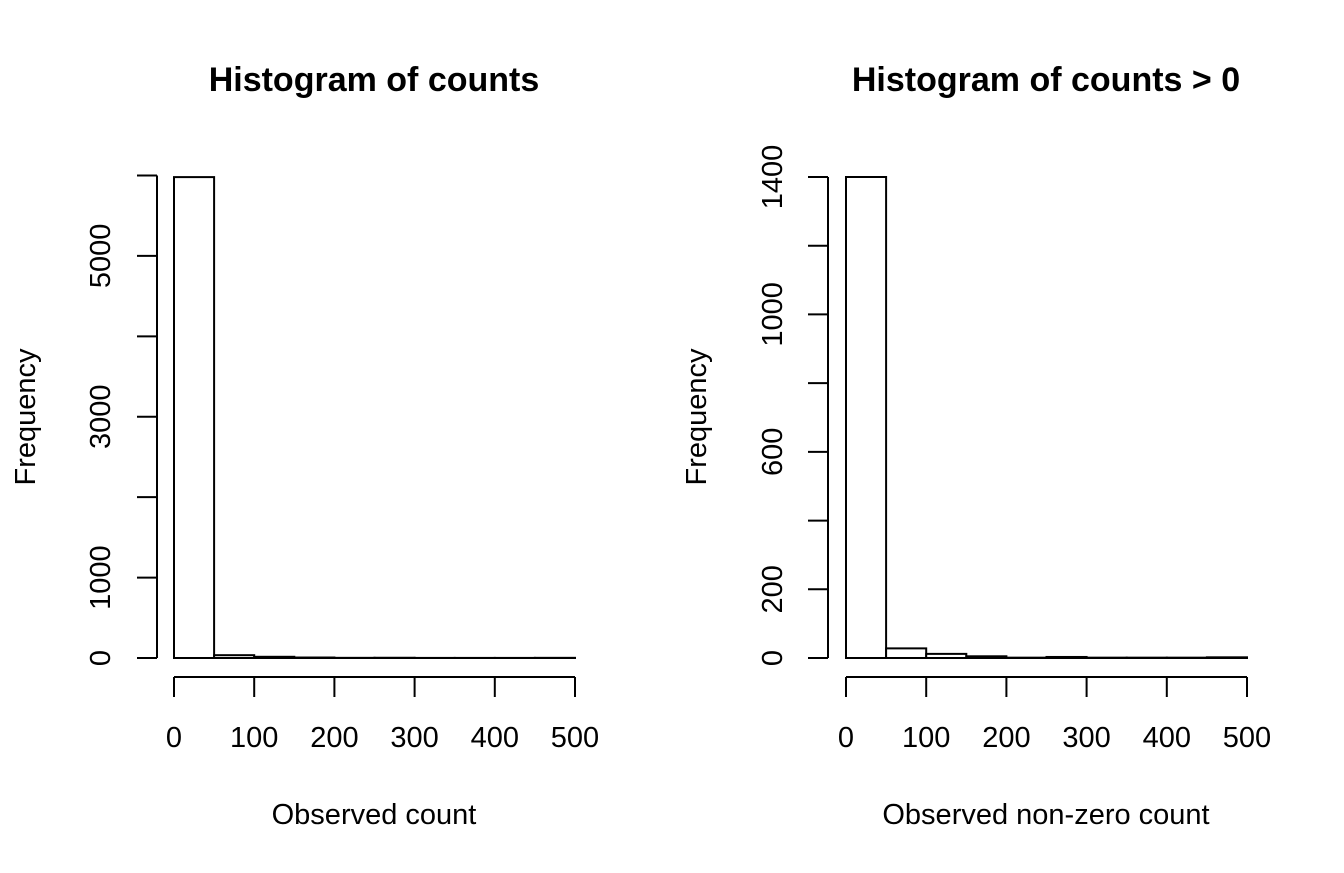 The image size is (1344, 873). What do you see at coordinates (773, 589) in the screenshot?
I see `y-tick-label: 200` at bounding box center [773, 589].